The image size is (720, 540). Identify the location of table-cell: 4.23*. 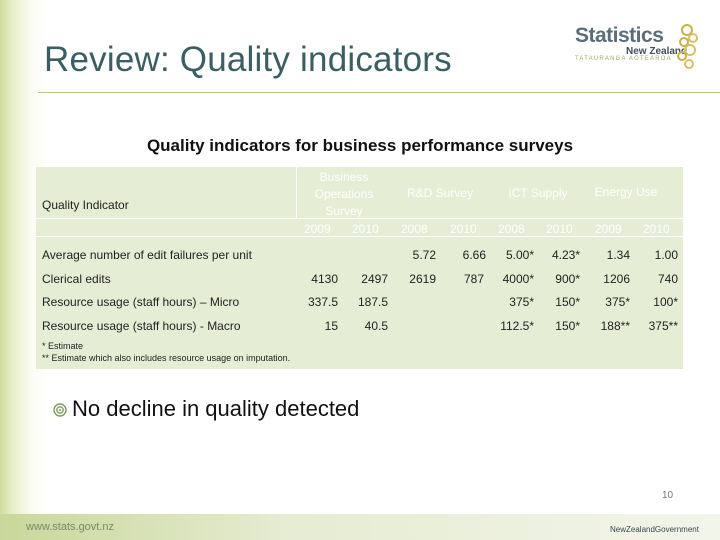
(565, 255).